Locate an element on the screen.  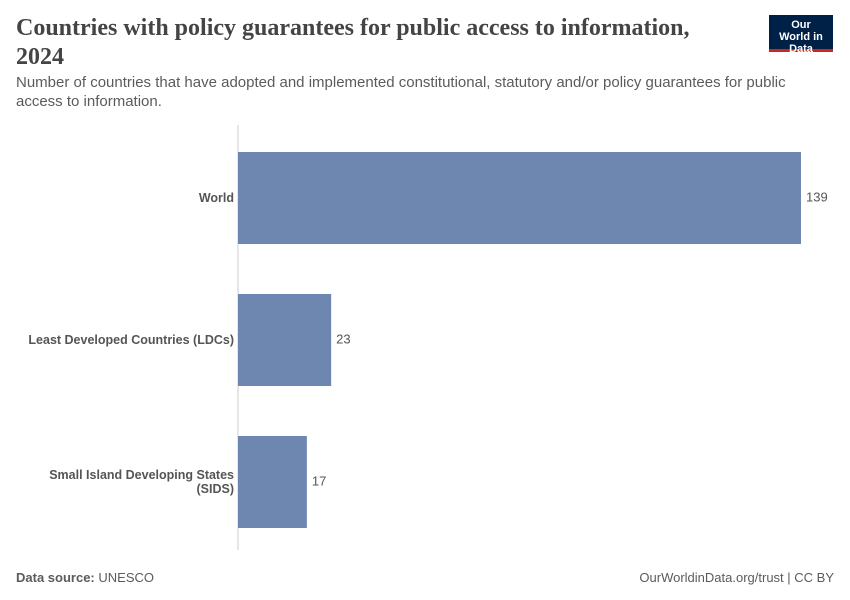
category-label: World is located at coordinates (216, 198).